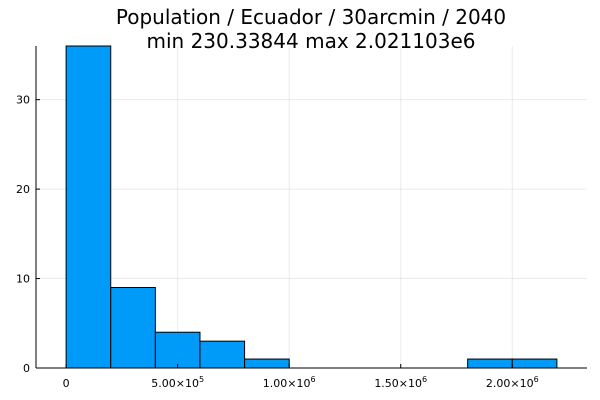  What do you see at coordinates (400, 382) in the screenshot?
I see `x-tick-label-3: 1.50×10⁶` at bounding box center [400, 382].